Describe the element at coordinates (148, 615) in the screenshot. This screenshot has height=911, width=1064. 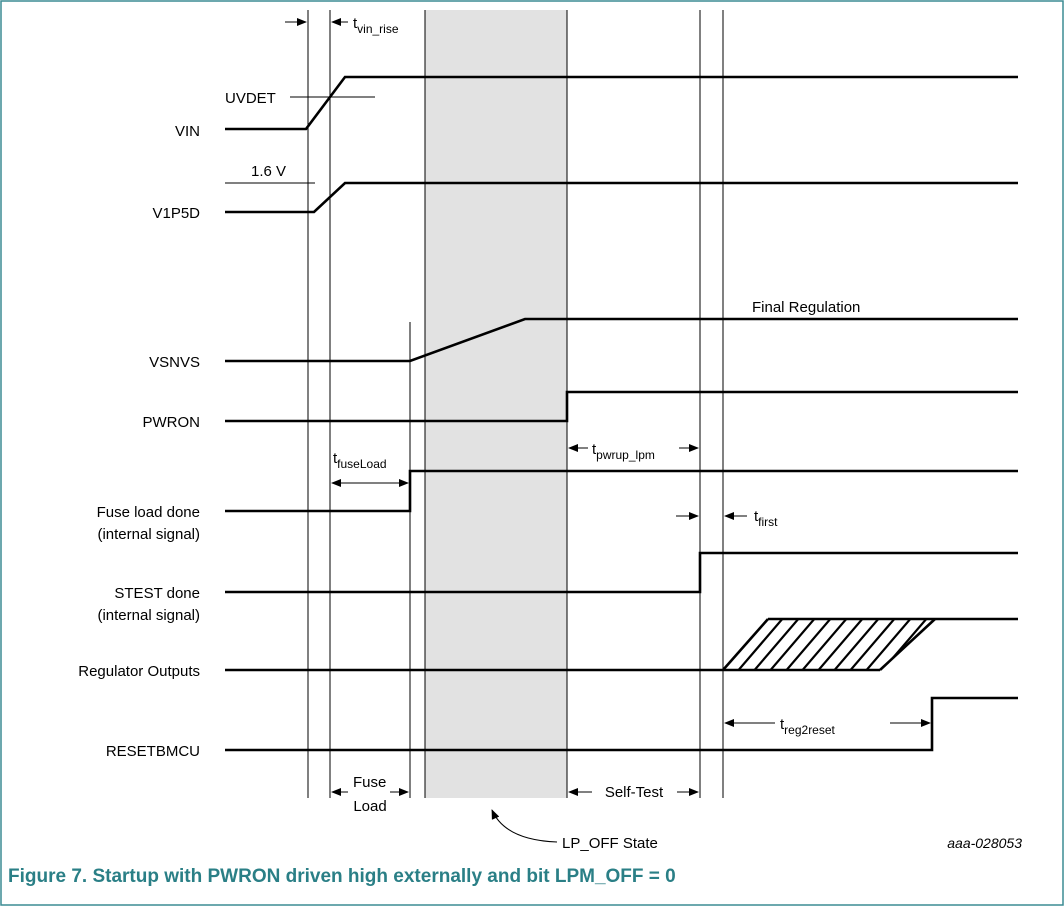
I see `label-stest-done-sub: (internal signal)` at that location.